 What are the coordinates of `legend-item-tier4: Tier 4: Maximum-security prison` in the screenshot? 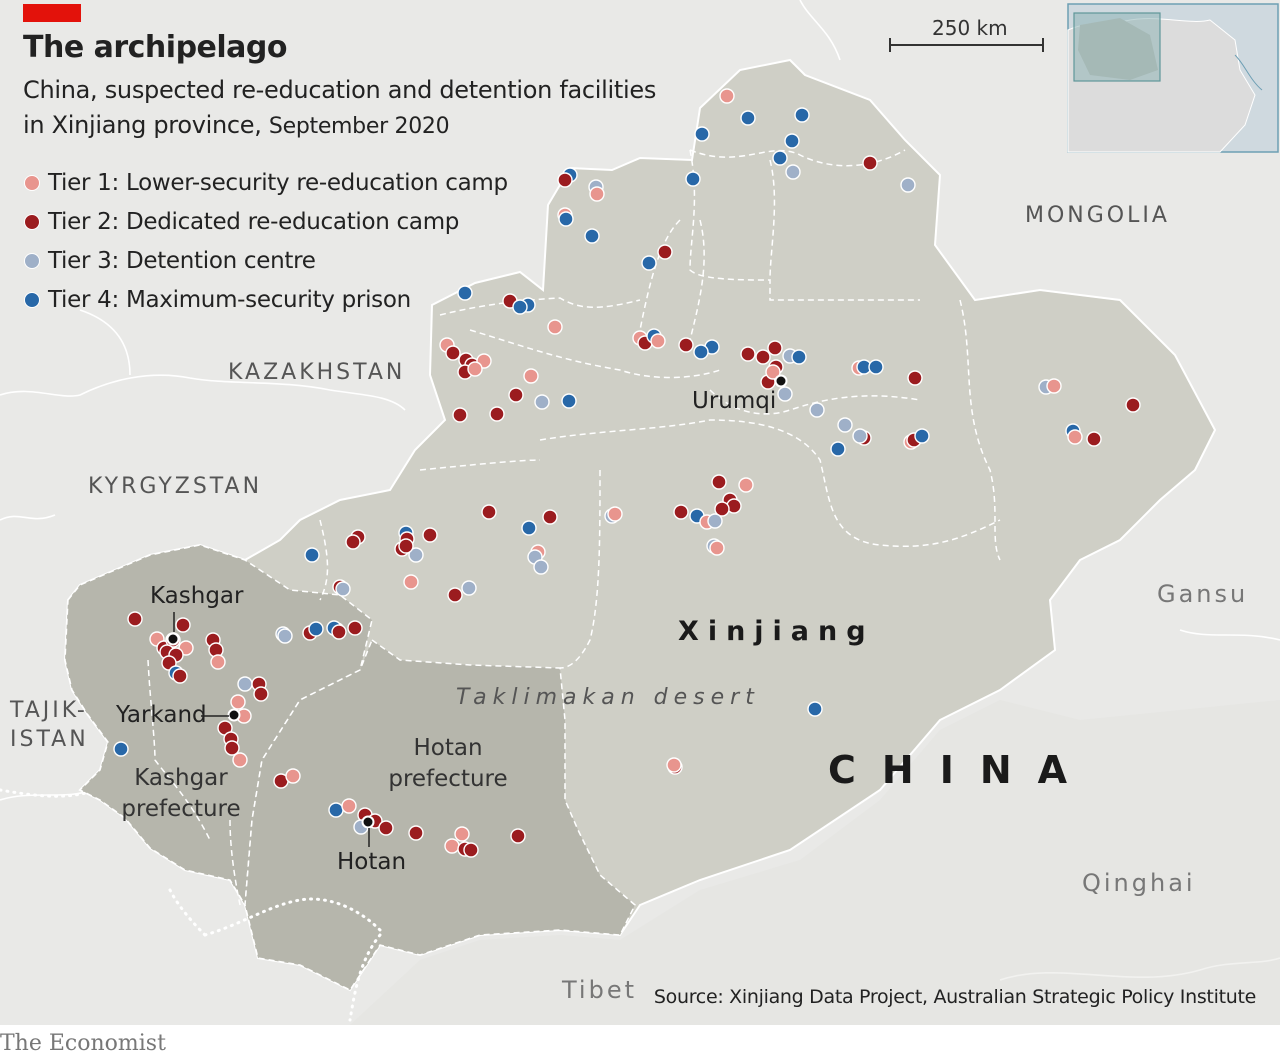 It's located at (217, 300).